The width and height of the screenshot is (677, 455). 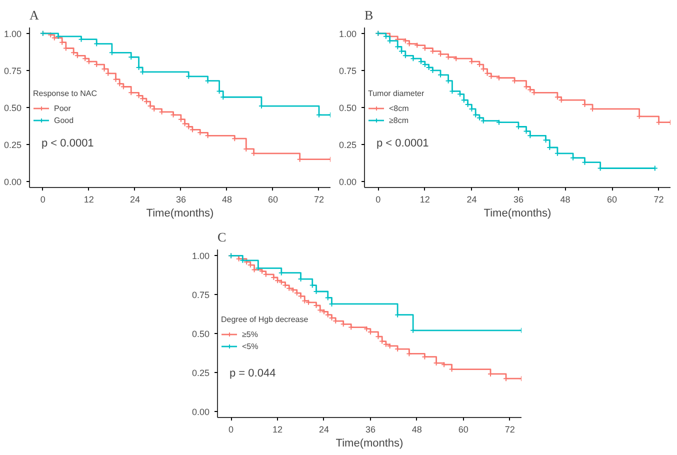 What do you see at coordinates (35, 15) in the screenshot?
I see `chart-title: A` at bounding box center [35, 15].